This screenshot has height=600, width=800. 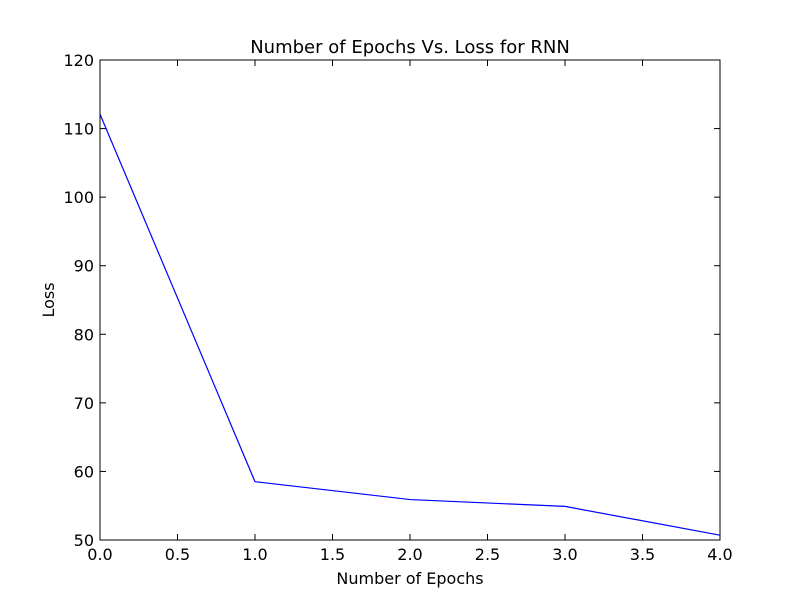 What do you see at coordinates (409, 554) in the screenshot?
I see `x-tick-label: 2.0` at bounding box center [409, 554].